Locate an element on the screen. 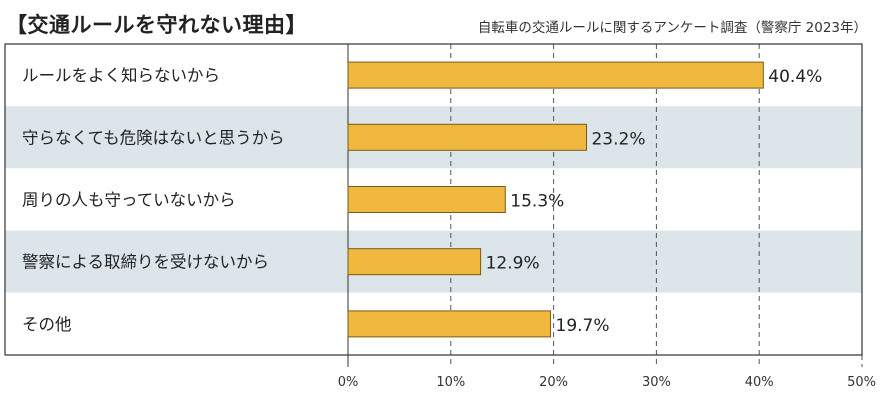 This screenshot has height=401, width=881. value-label-4: 12.9% is located at coordinates (513, 264).